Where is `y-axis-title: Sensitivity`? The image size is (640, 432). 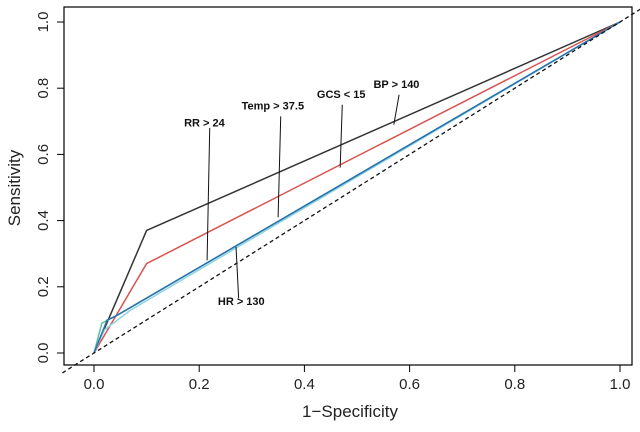
y-axis-title: Sensitivity is located at coordinates (14, 187).